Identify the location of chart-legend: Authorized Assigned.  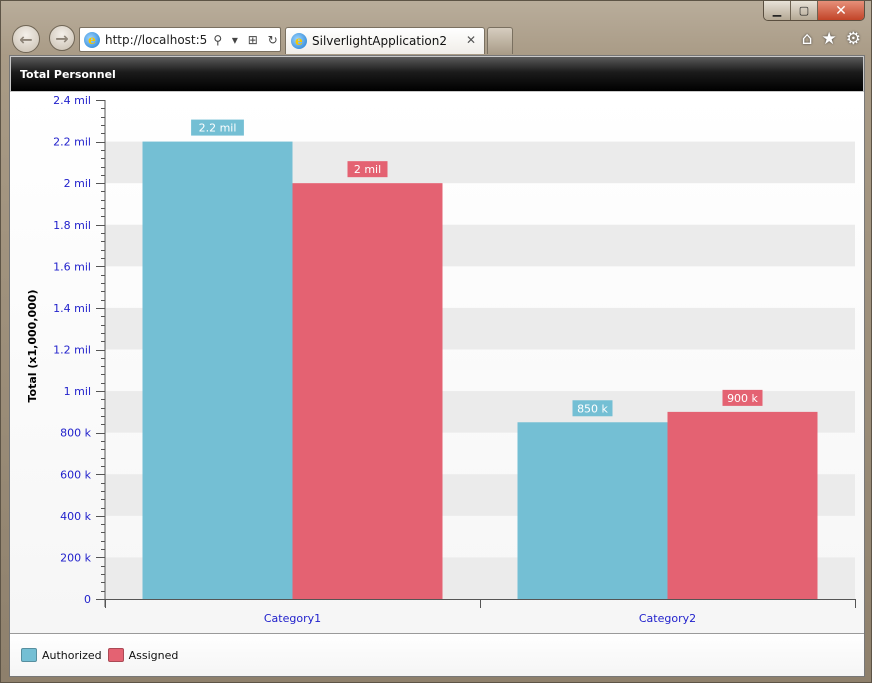
(437, 654).